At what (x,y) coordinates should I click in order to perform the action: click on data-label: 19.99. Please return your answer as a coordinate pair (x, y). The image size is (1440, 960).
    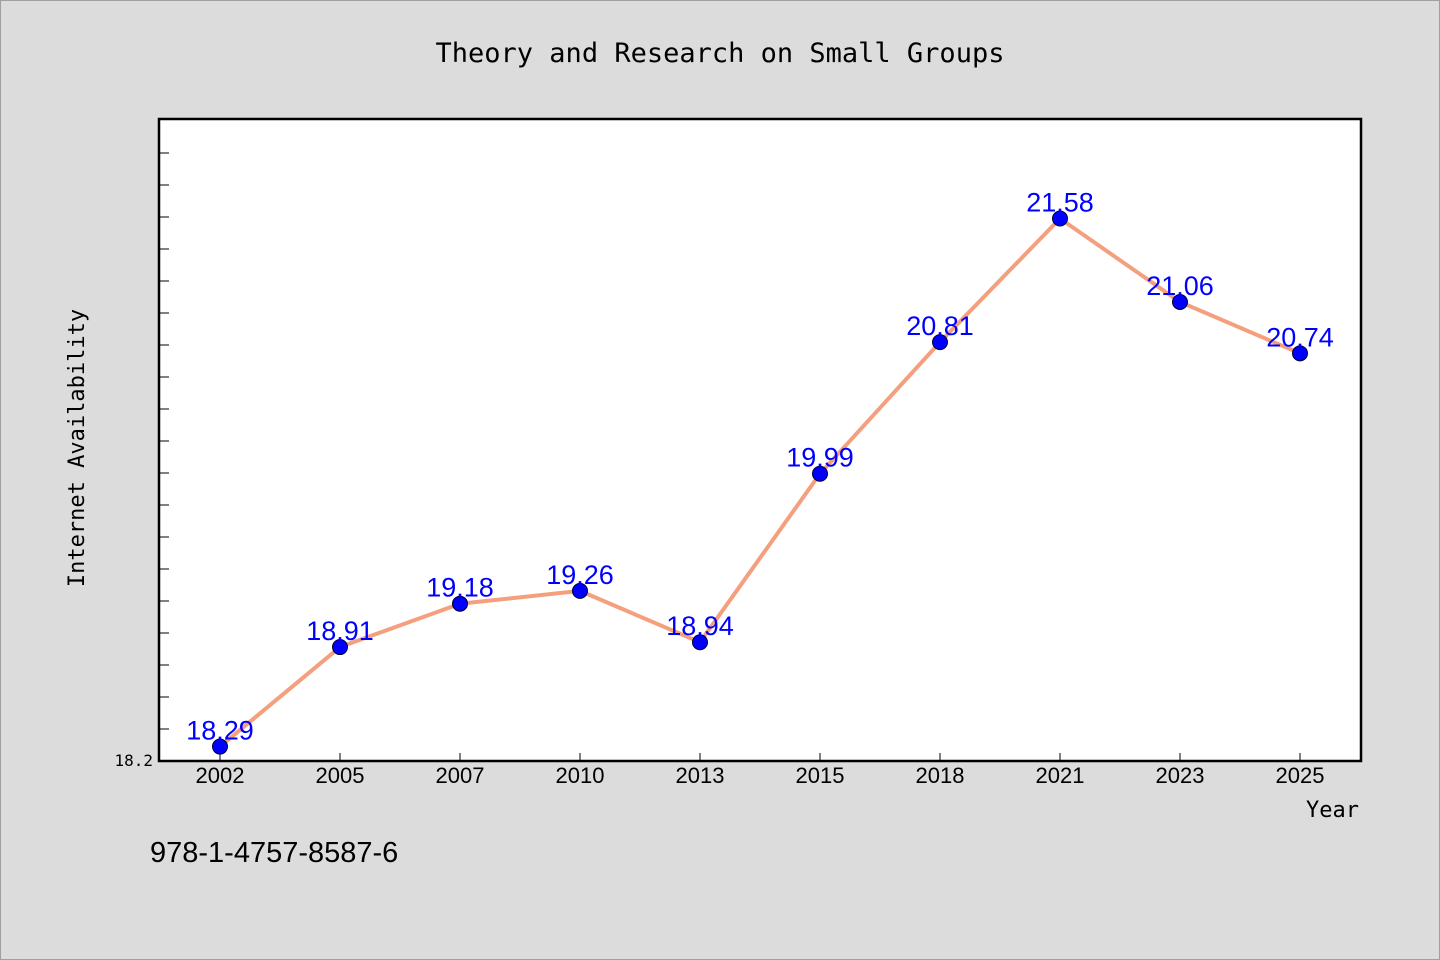
    Looking at the image, I should click on (820, 458).